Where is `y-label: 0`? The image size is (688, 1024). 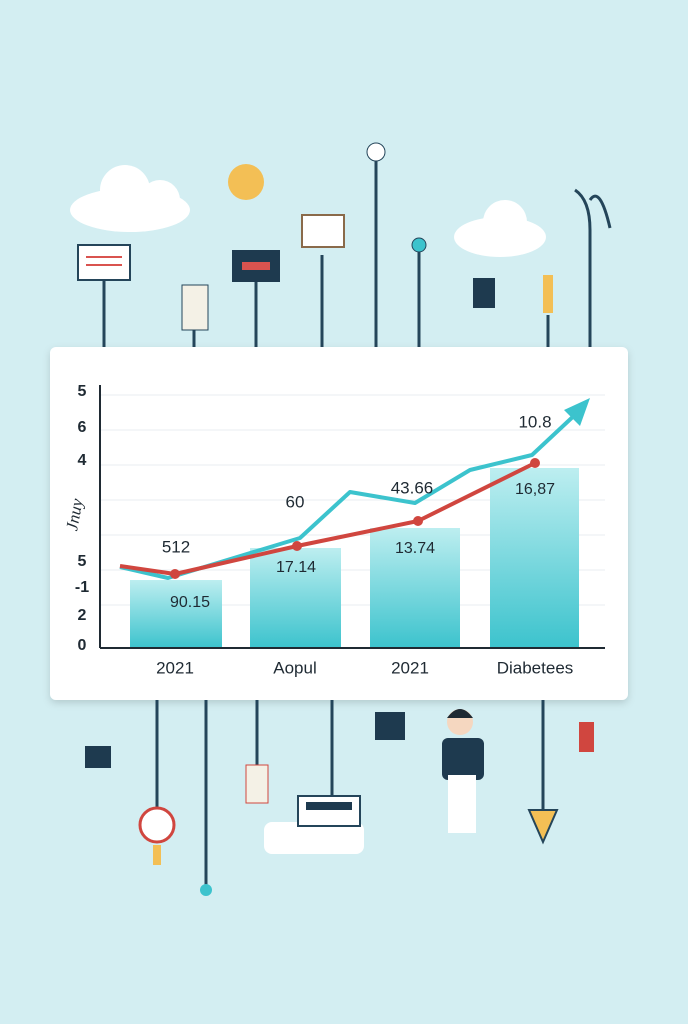 y-label: 0 is located at coordinates (82, 645).